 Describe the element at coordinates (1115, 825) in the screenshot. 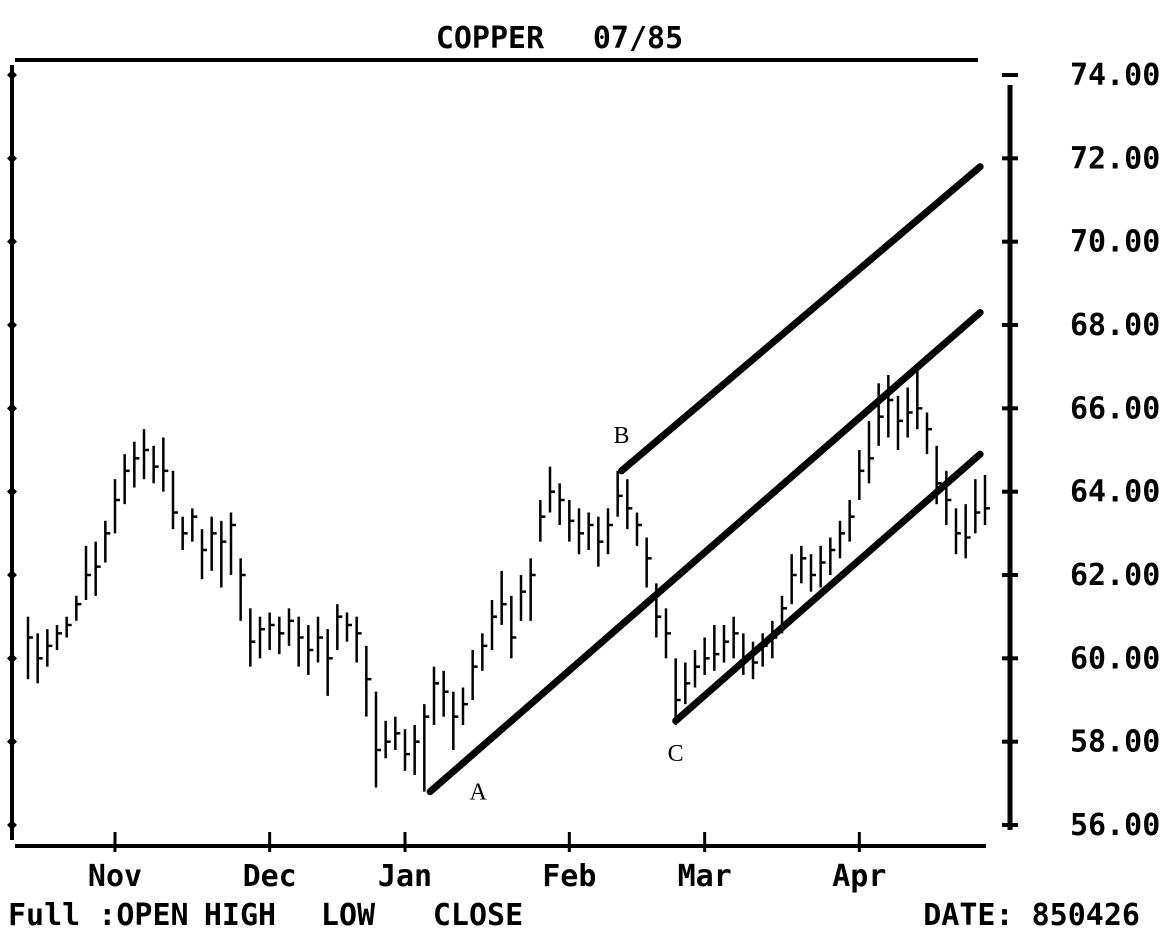

I see `y-tick-label: 56.00` at that location.